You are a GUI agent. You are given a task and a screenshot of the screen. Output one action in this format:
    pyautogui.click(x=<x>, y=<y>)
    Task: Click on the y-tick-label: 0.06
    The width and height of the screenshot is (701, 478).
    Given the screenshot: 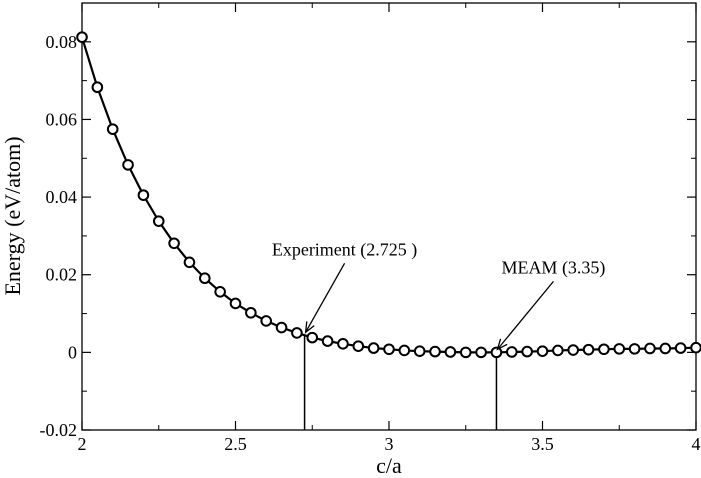 What is the action you would take?
    pyautogui.click(x=62, y=119)
    